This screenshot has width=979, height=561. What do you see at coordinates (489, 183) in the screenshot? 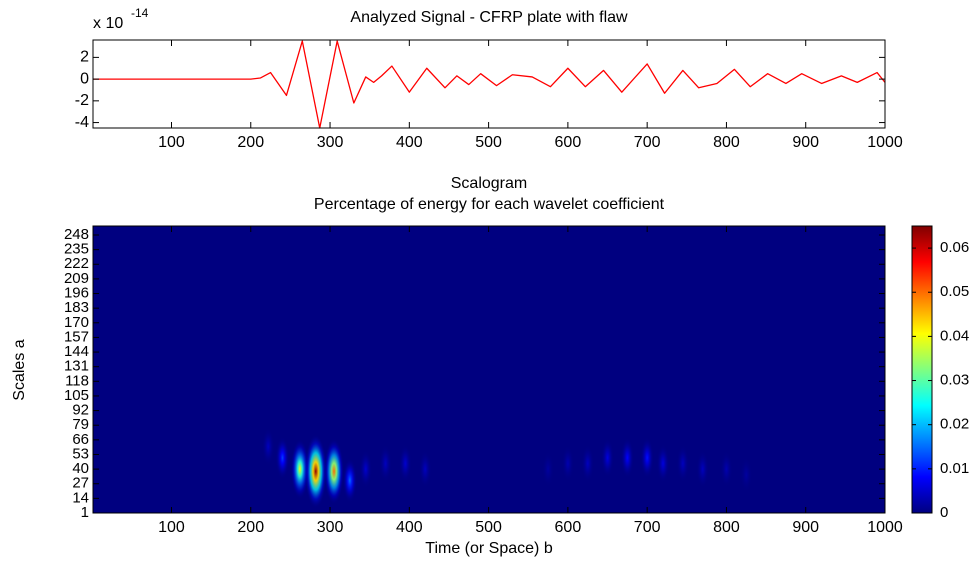
I see `chart-title: Scalogram` at bounding box center [489, 183].